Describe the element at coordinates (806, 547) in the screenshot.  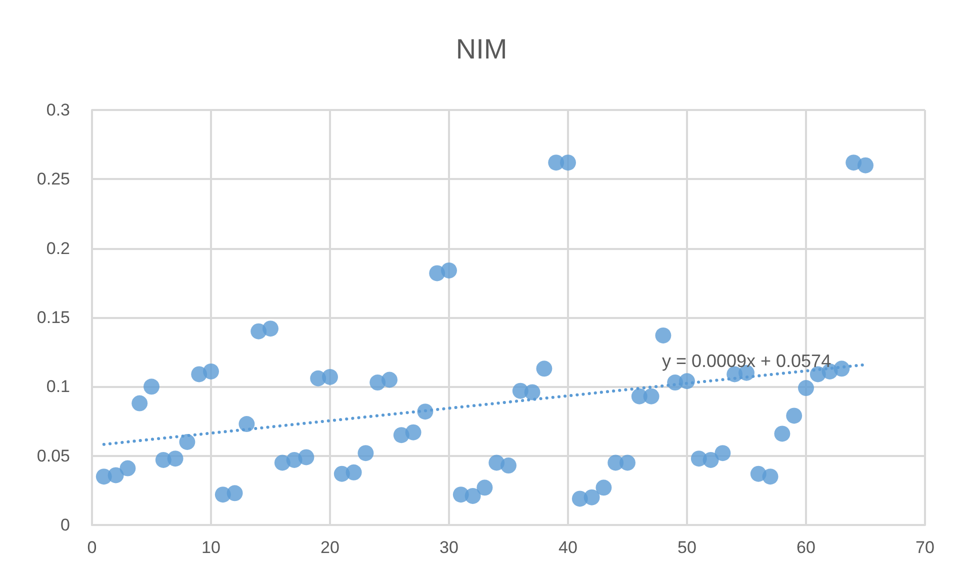
I see `x-tick-label: 60` at that location.